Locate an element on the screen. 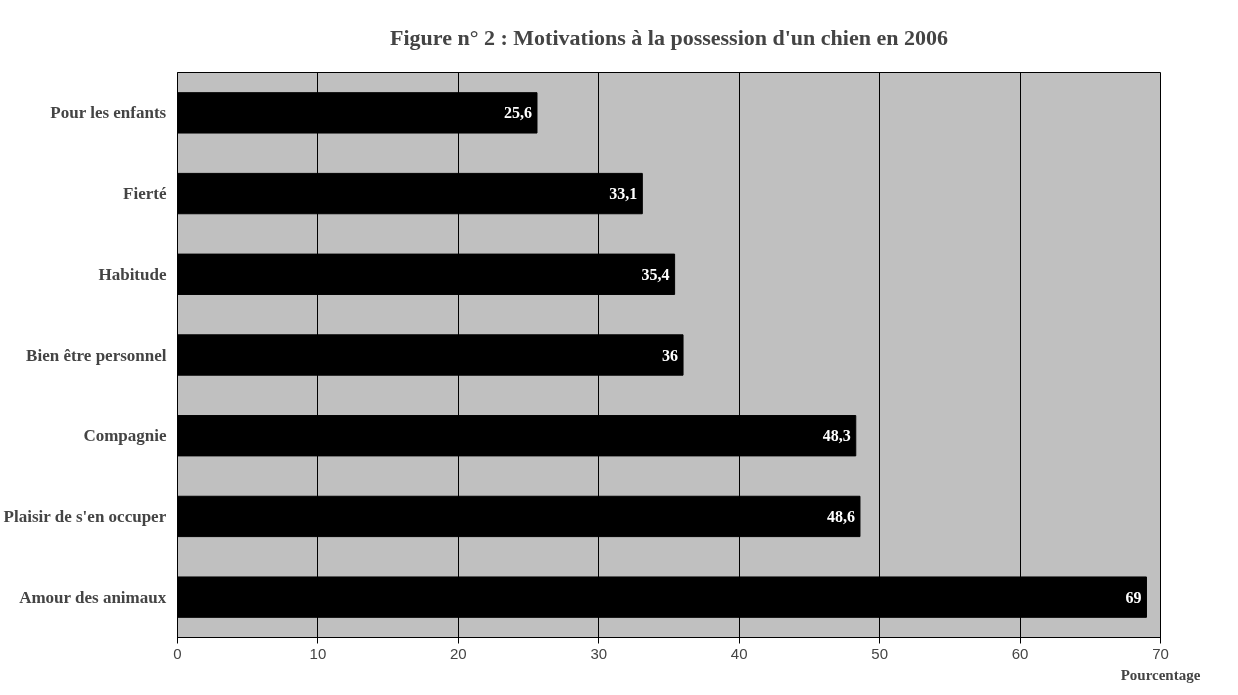 Image resolution: width=1238 pixels, height=695 pixels. y-tick-label: Habitude is located at coordinates (132, 274).